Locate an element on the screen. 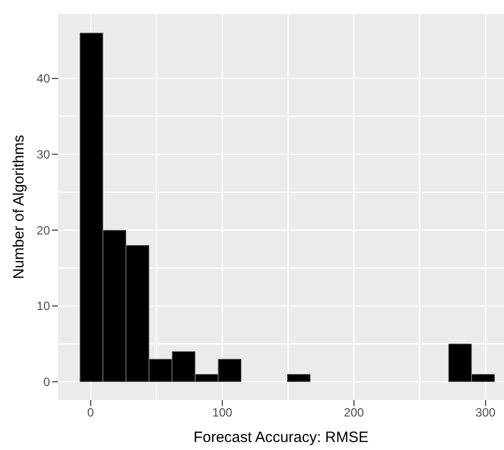 The image size is (504, 450). y-tick-label: 40 is located at coordinates (43, 79).